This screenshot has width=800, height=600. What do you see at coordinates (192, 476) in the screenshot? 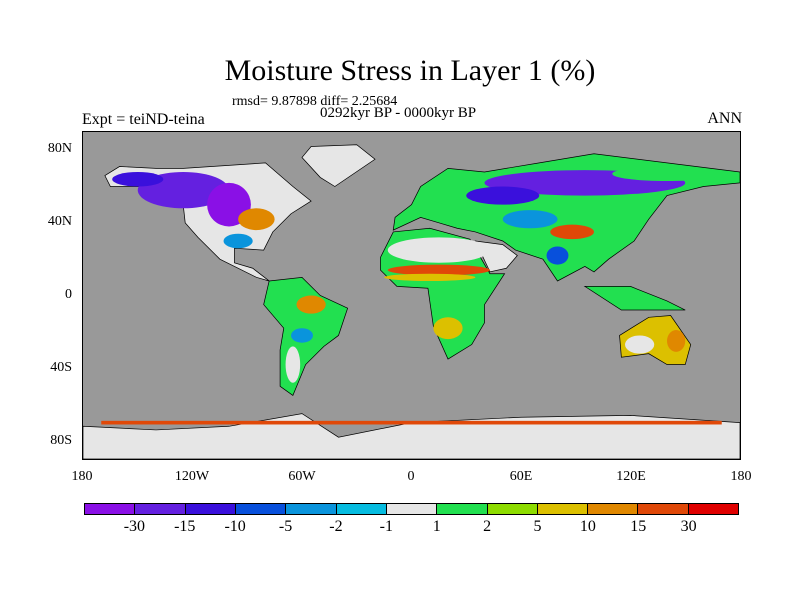
I see `lon-tick-label: 120W` at bounding box center [192, 476].